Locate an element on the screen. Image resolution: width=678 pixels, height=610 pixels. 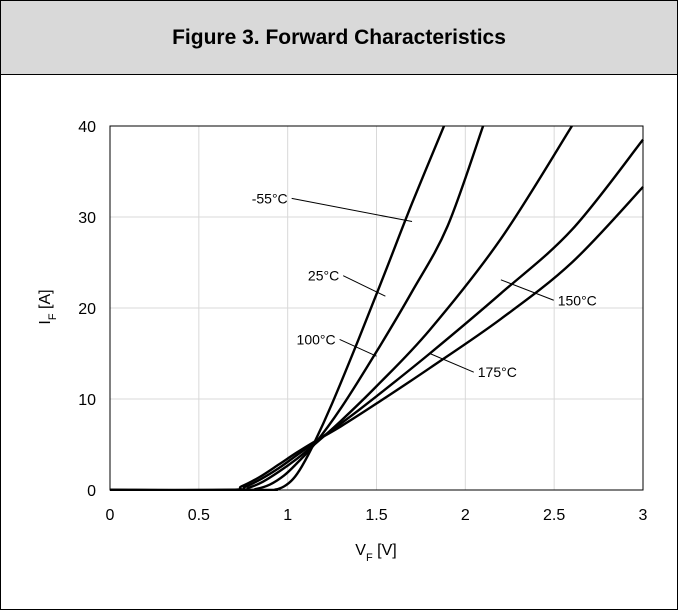
x-axis-title: VF [V] is located at coordinates (375, 553).